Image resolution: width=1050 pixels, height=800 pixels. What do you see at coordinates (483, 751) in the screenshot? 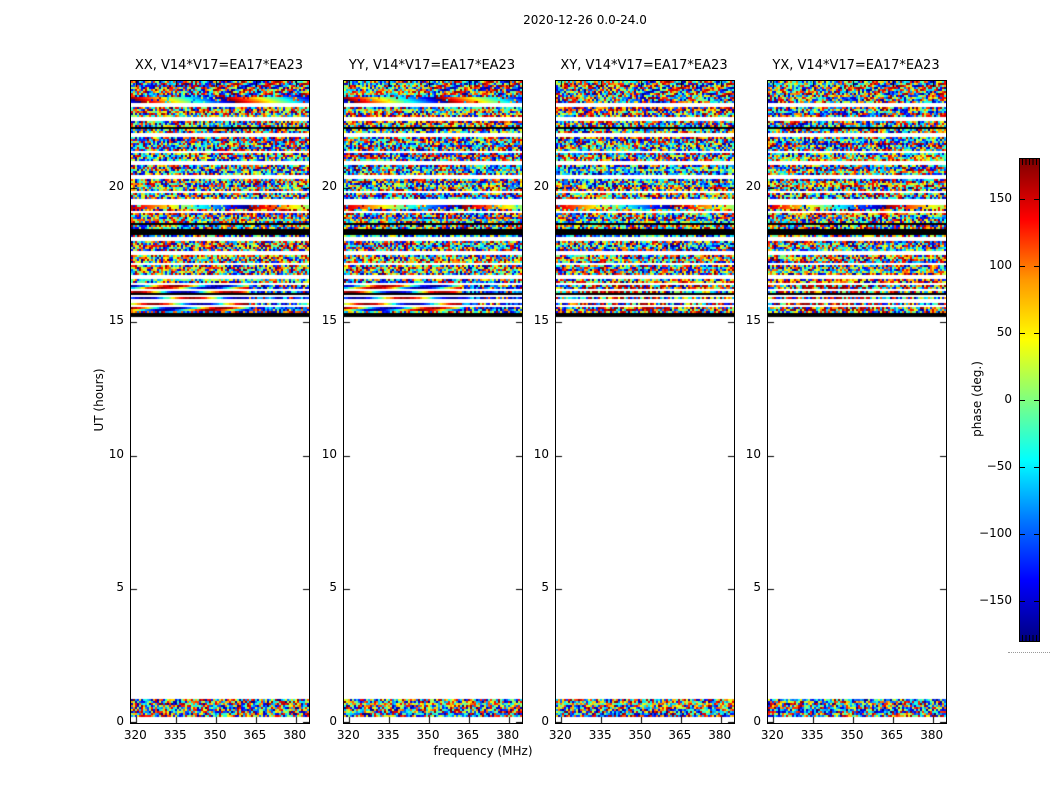
I see `x-axis-label: frequency (MHz)` at bounding box center [483, 751].